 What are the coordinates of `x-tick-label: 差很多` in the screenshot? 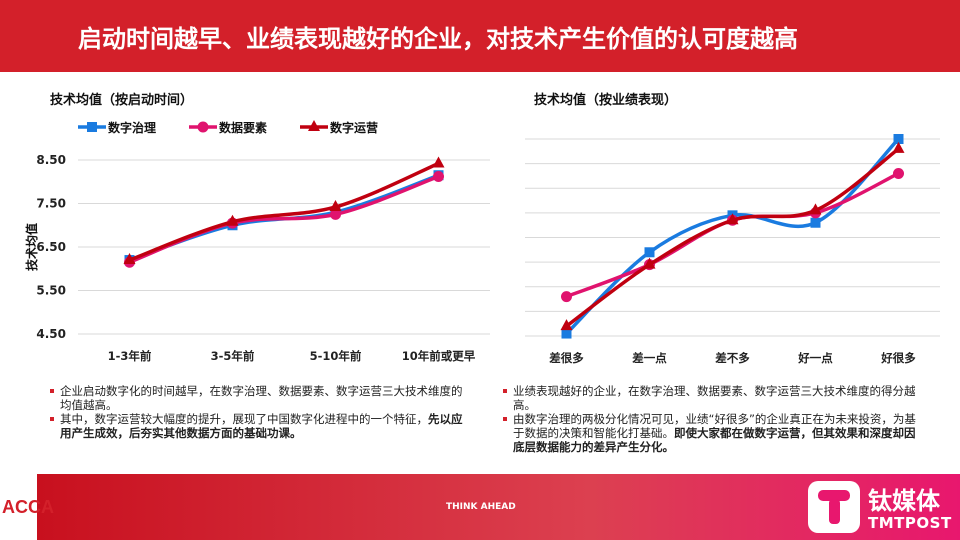 It's located at (566, 358).